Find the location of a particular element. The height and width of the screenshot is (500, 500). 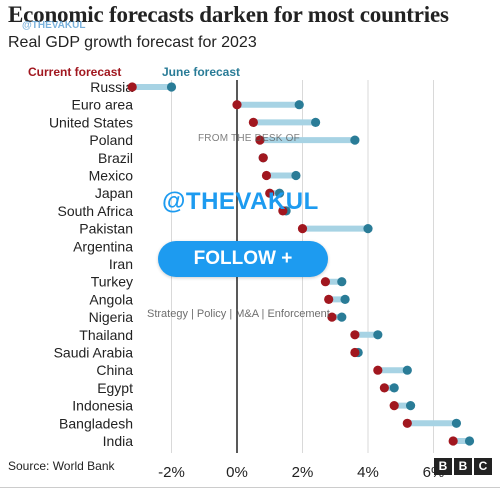

country-label: Euro area is located at coordinates (103, 105).